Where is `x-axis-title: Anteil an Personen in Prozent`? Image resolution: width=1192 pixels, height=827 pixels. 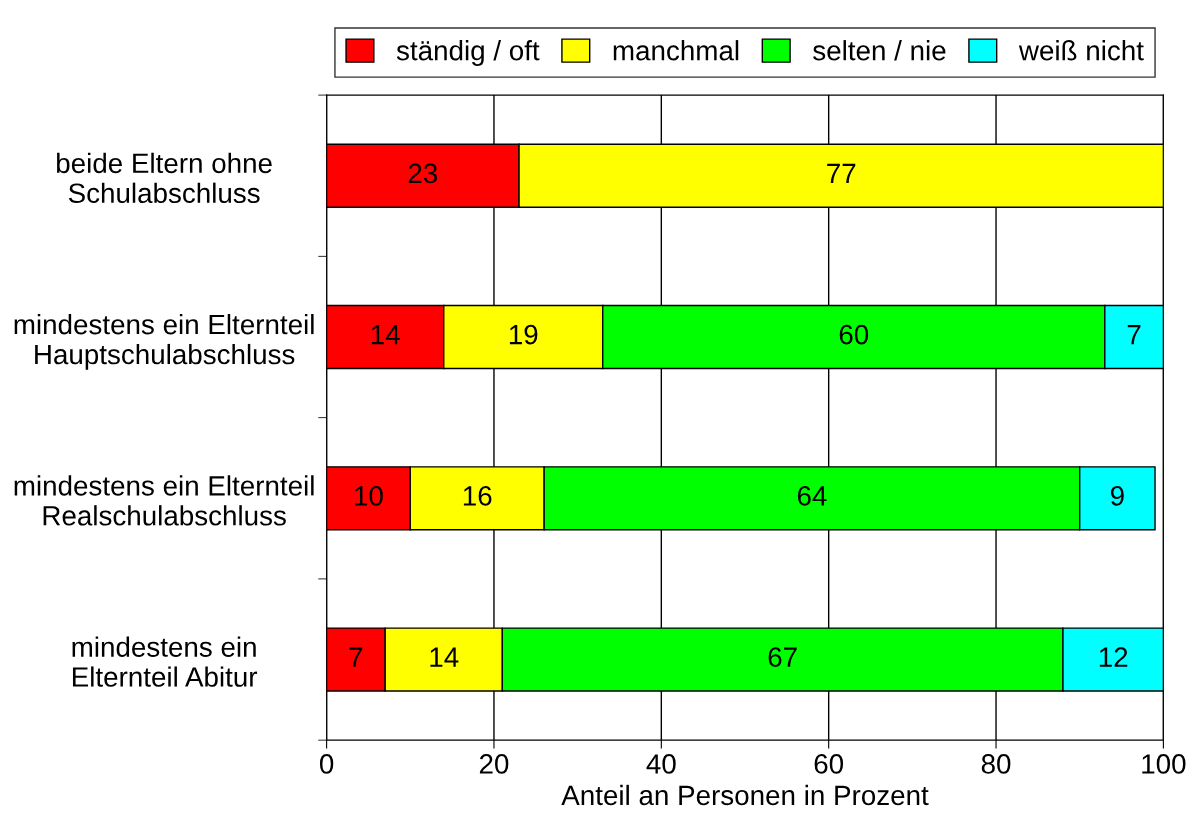
x-axis-title: Anteil an Personen in Prozent is located at coordinates (745, 795).